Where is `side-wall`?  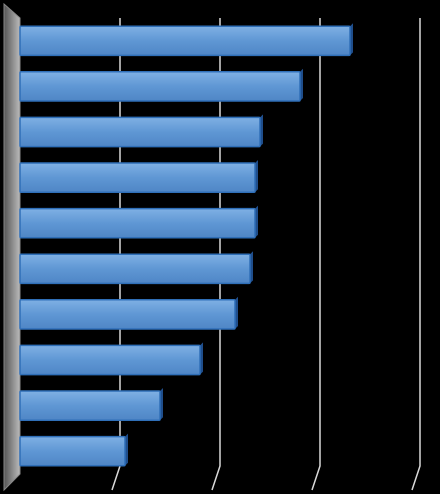 side-wall is located at coordinates (12, 247).